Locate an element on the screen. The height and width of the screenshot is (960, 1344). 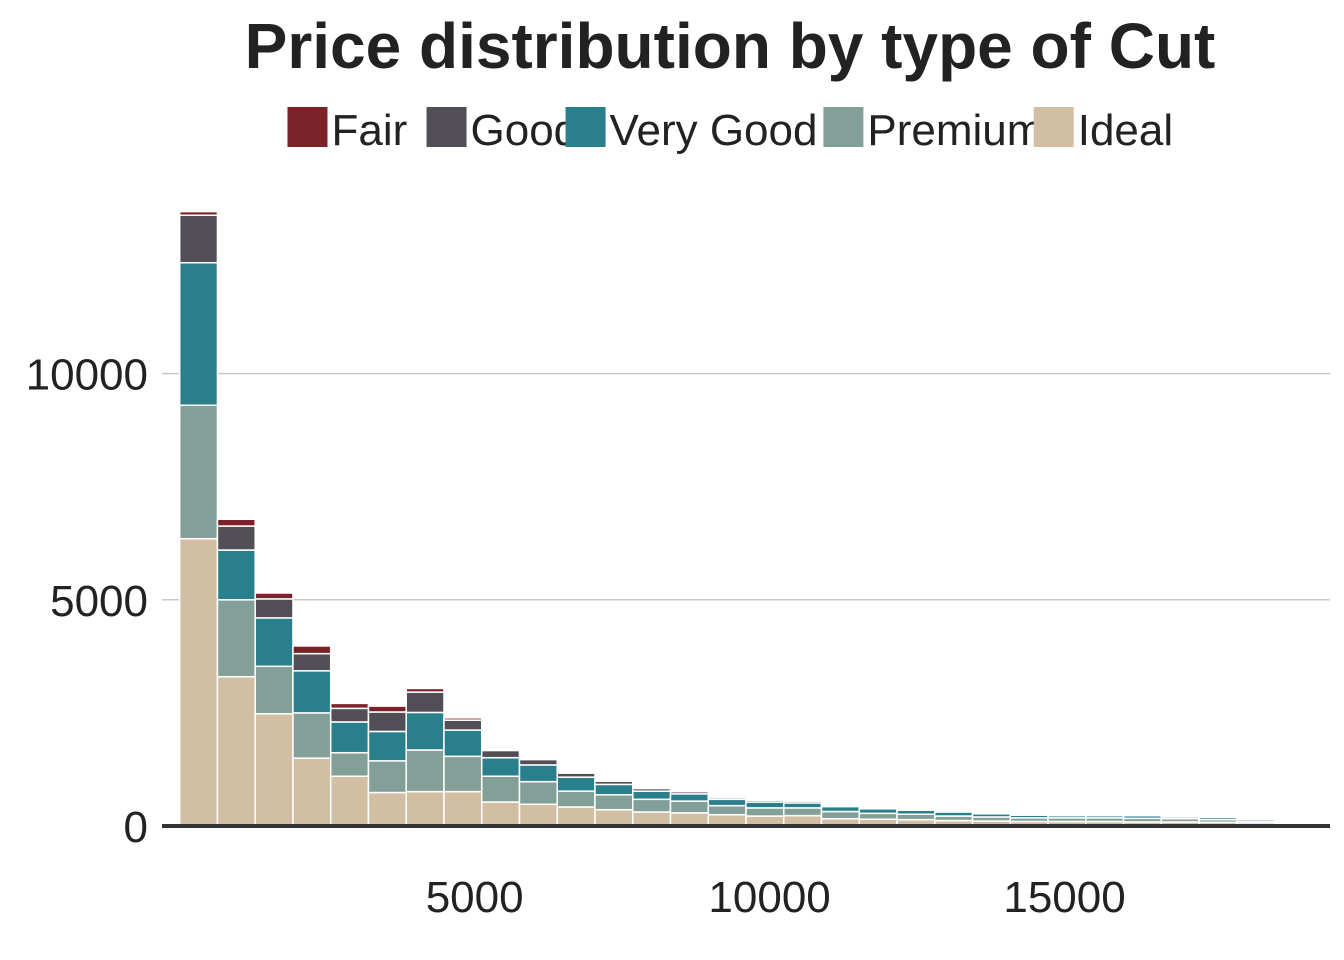
legend-swatch-fair is located at coordinates (307, 127).